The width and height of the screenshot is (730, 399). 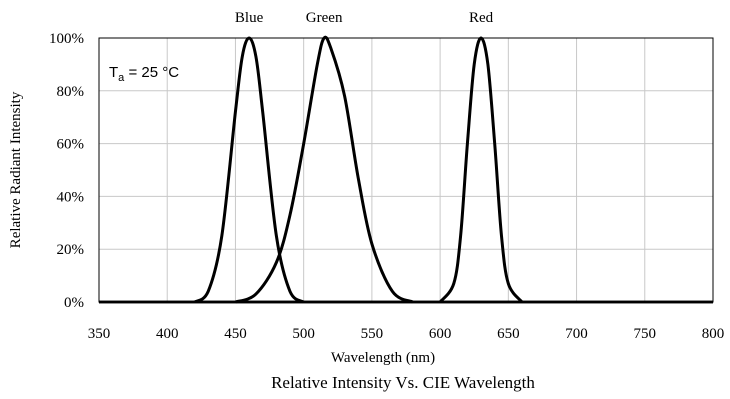 I want to click on x-tick-label: 650, so click(x=508, y=334).